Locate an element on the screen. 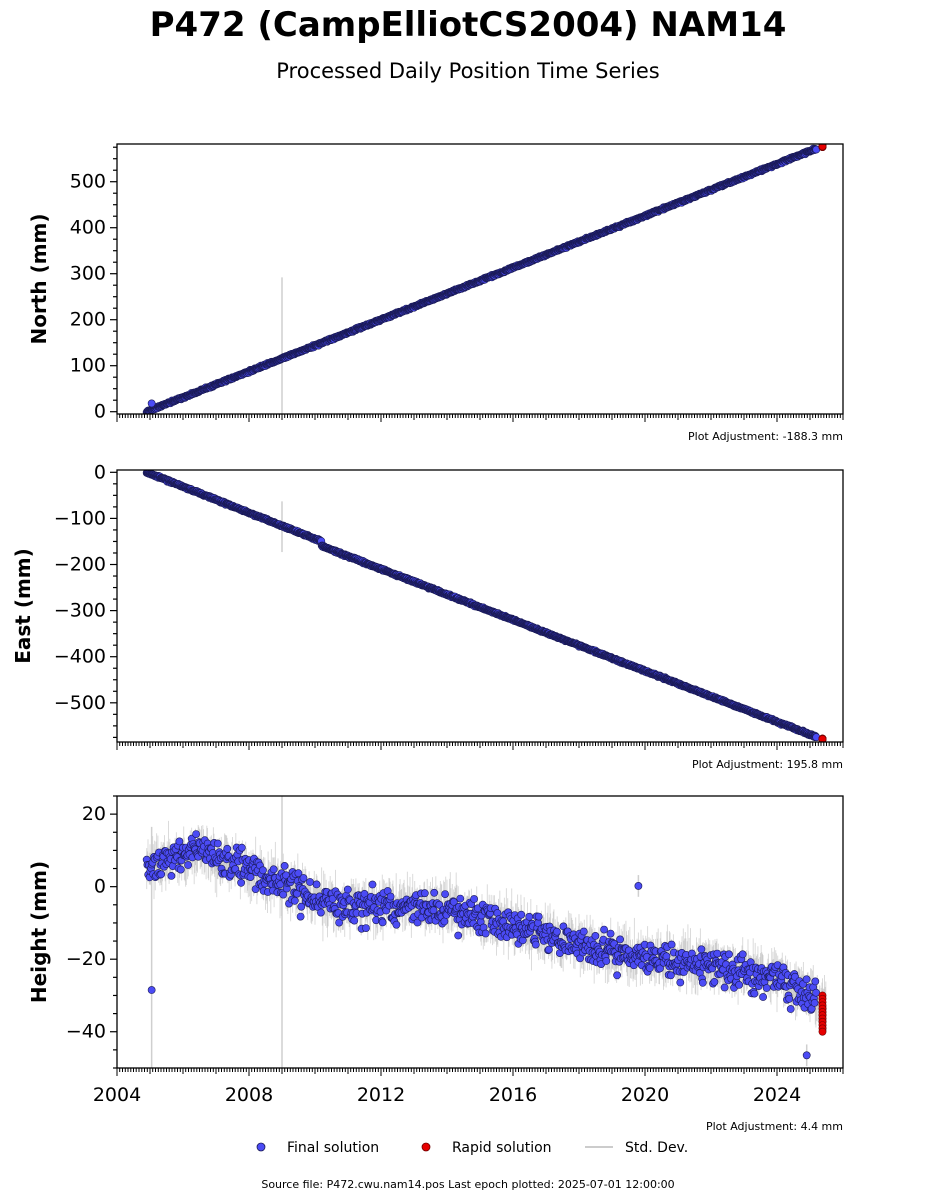 The height and width of the screenshot is (1200, 937). y-tick-label: 200 is located at coordinates (88, 320).